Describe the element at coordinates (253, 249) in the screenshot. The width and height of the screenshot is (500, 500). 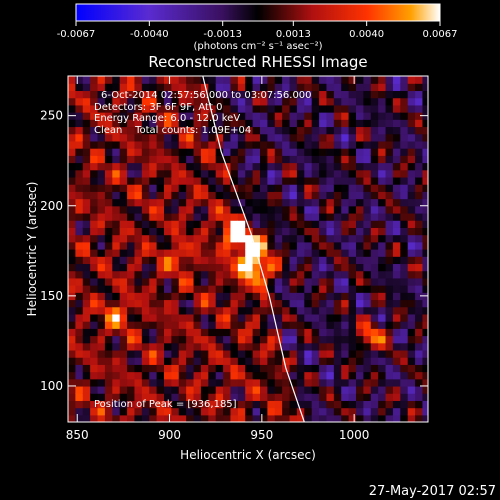
I see `solar-limb-line` at that location.